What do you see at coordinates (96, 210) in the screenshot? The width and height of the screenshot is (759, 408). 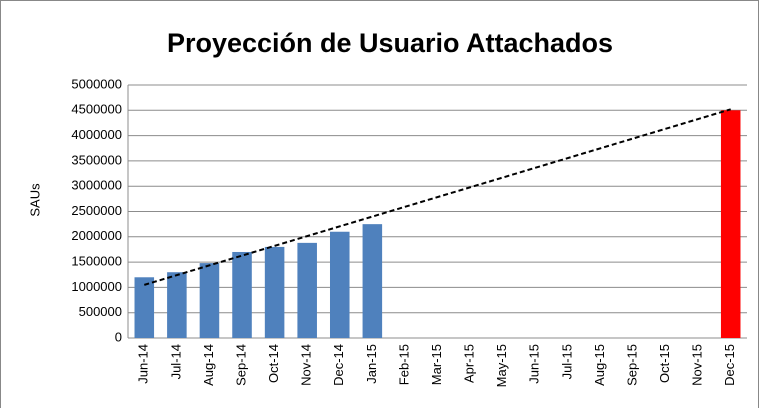 I see `y-tick-label: 2500000` at bounding box center [96, 210].